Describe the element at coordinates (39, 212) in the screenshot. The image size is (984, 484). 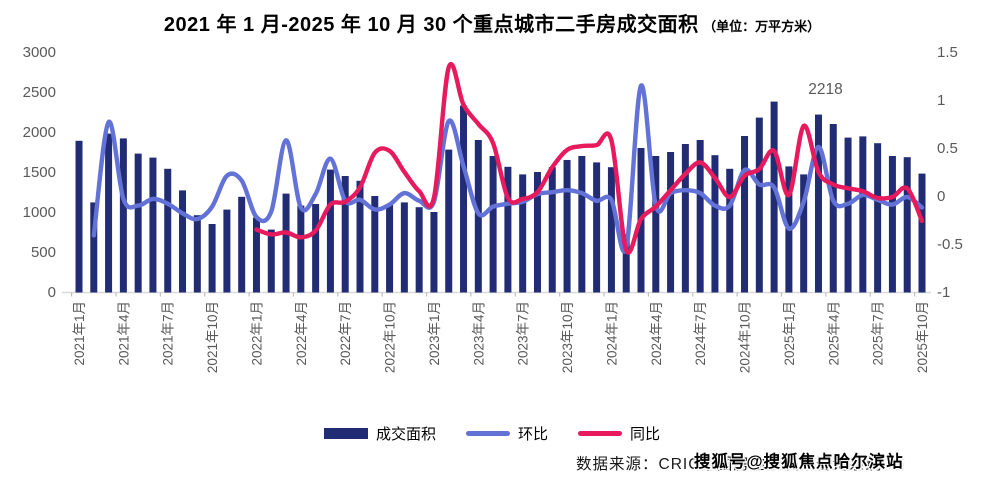
I see `svg-text: 1000` at that location.